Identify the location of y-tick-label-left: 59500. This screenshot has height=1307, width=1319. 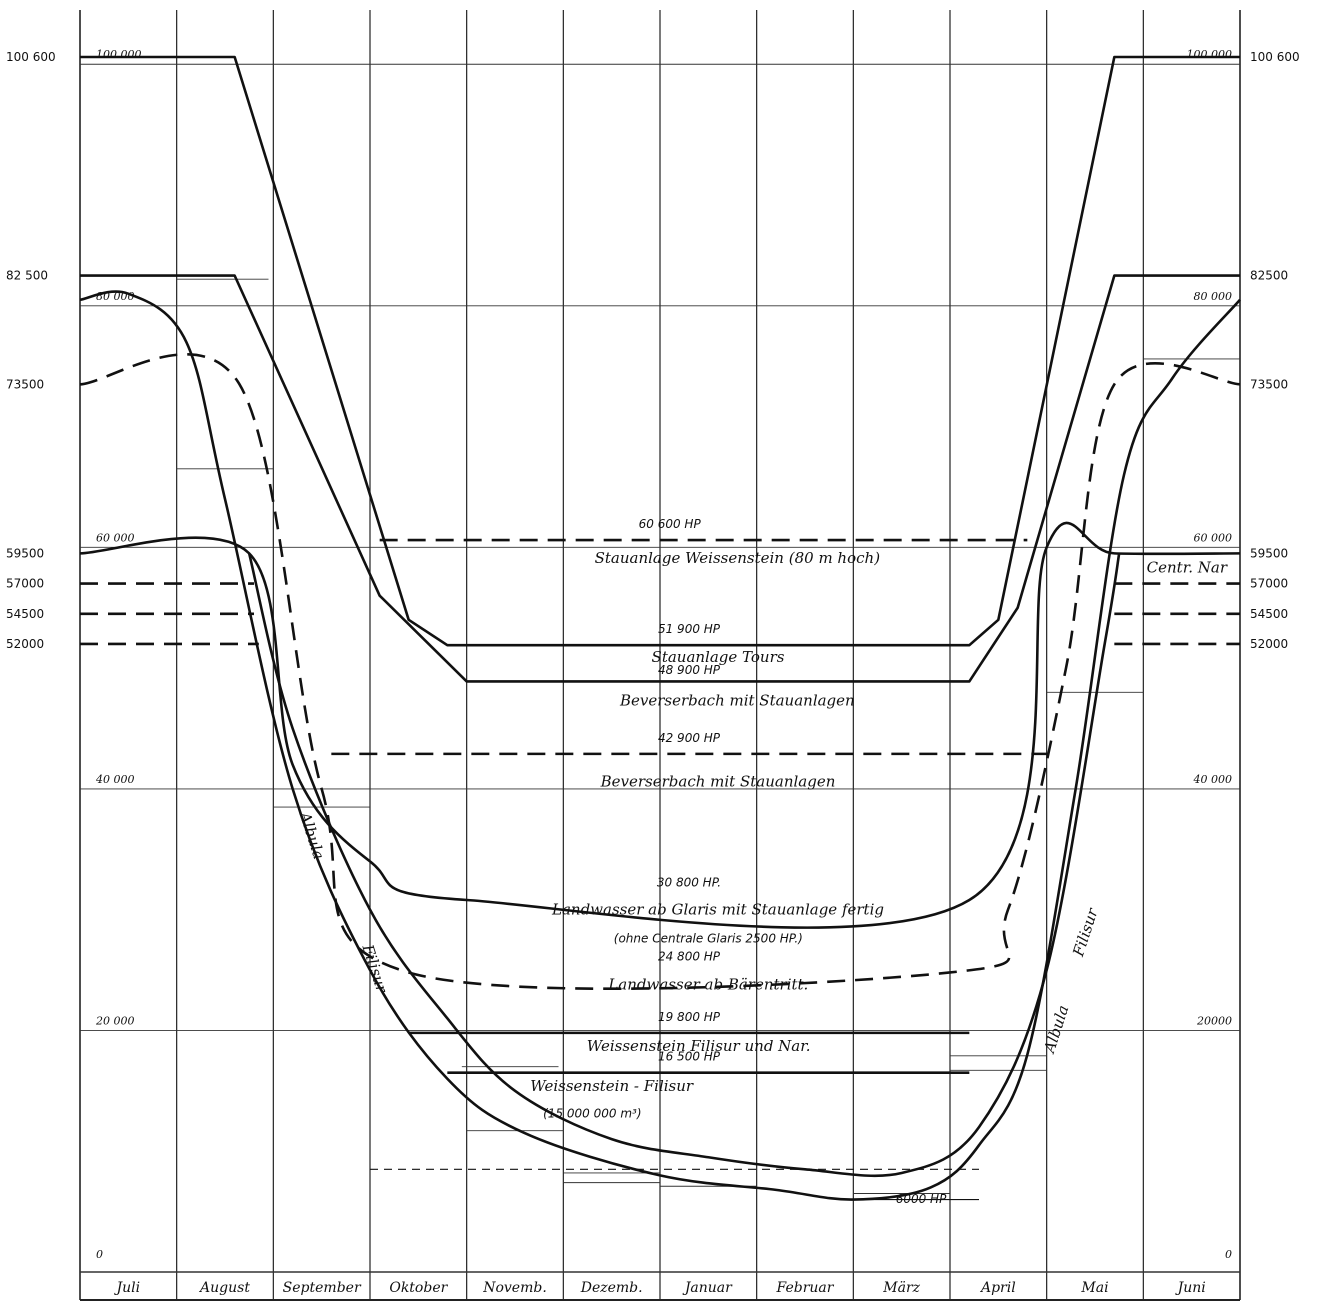
(25, 553).